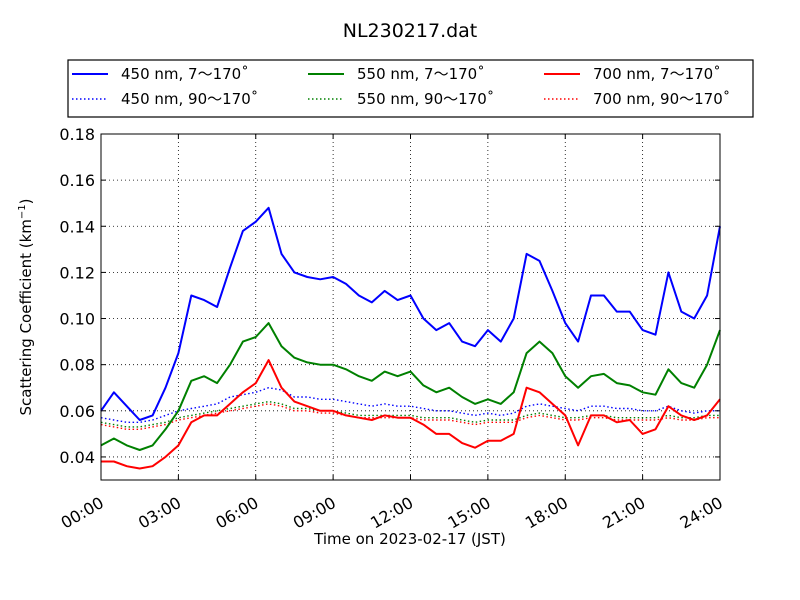 Image resolution: width=800 pixels, height=600 pixels. Describe the element at coordinates (425, 99) in the screenshot. I see `legend-label: 550 nm, 90～170˚` at that location.